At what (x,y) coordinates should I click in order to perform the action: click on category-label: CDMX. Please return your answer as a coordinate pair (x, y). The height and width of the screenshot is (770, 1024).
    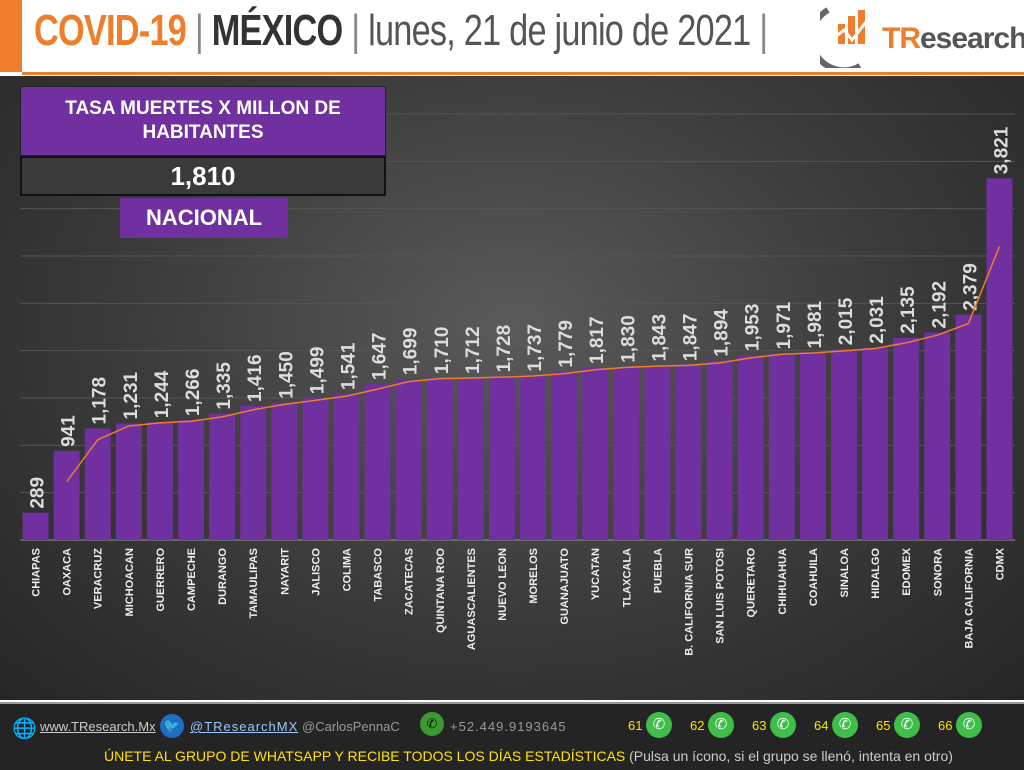
    Looking at the image, I should click on (1000, 563).